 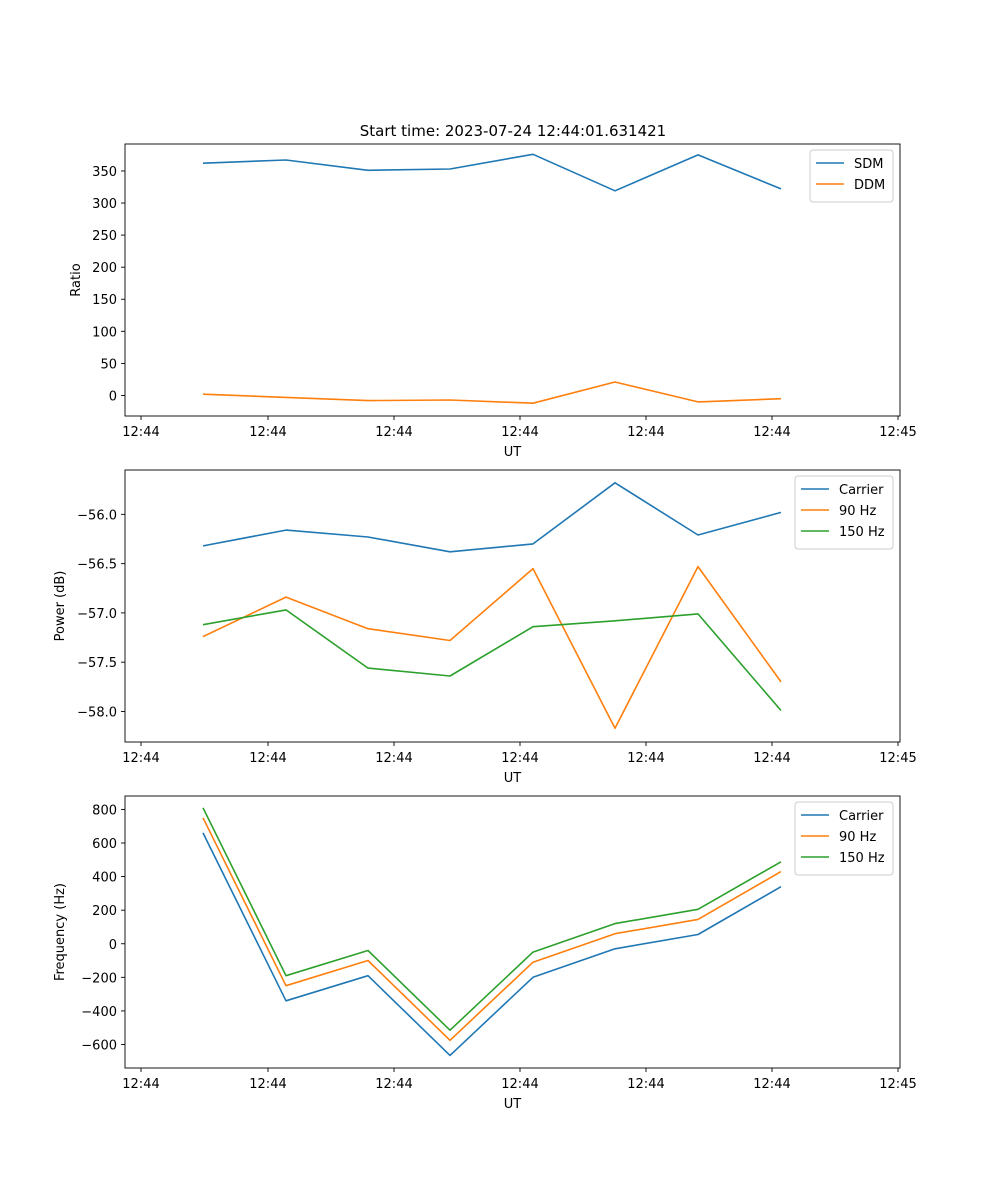 What do you see at coordinates (97, 565) in the screenshot?
I see `y-tick-label: −56.5` at bounding box center [97, 565].